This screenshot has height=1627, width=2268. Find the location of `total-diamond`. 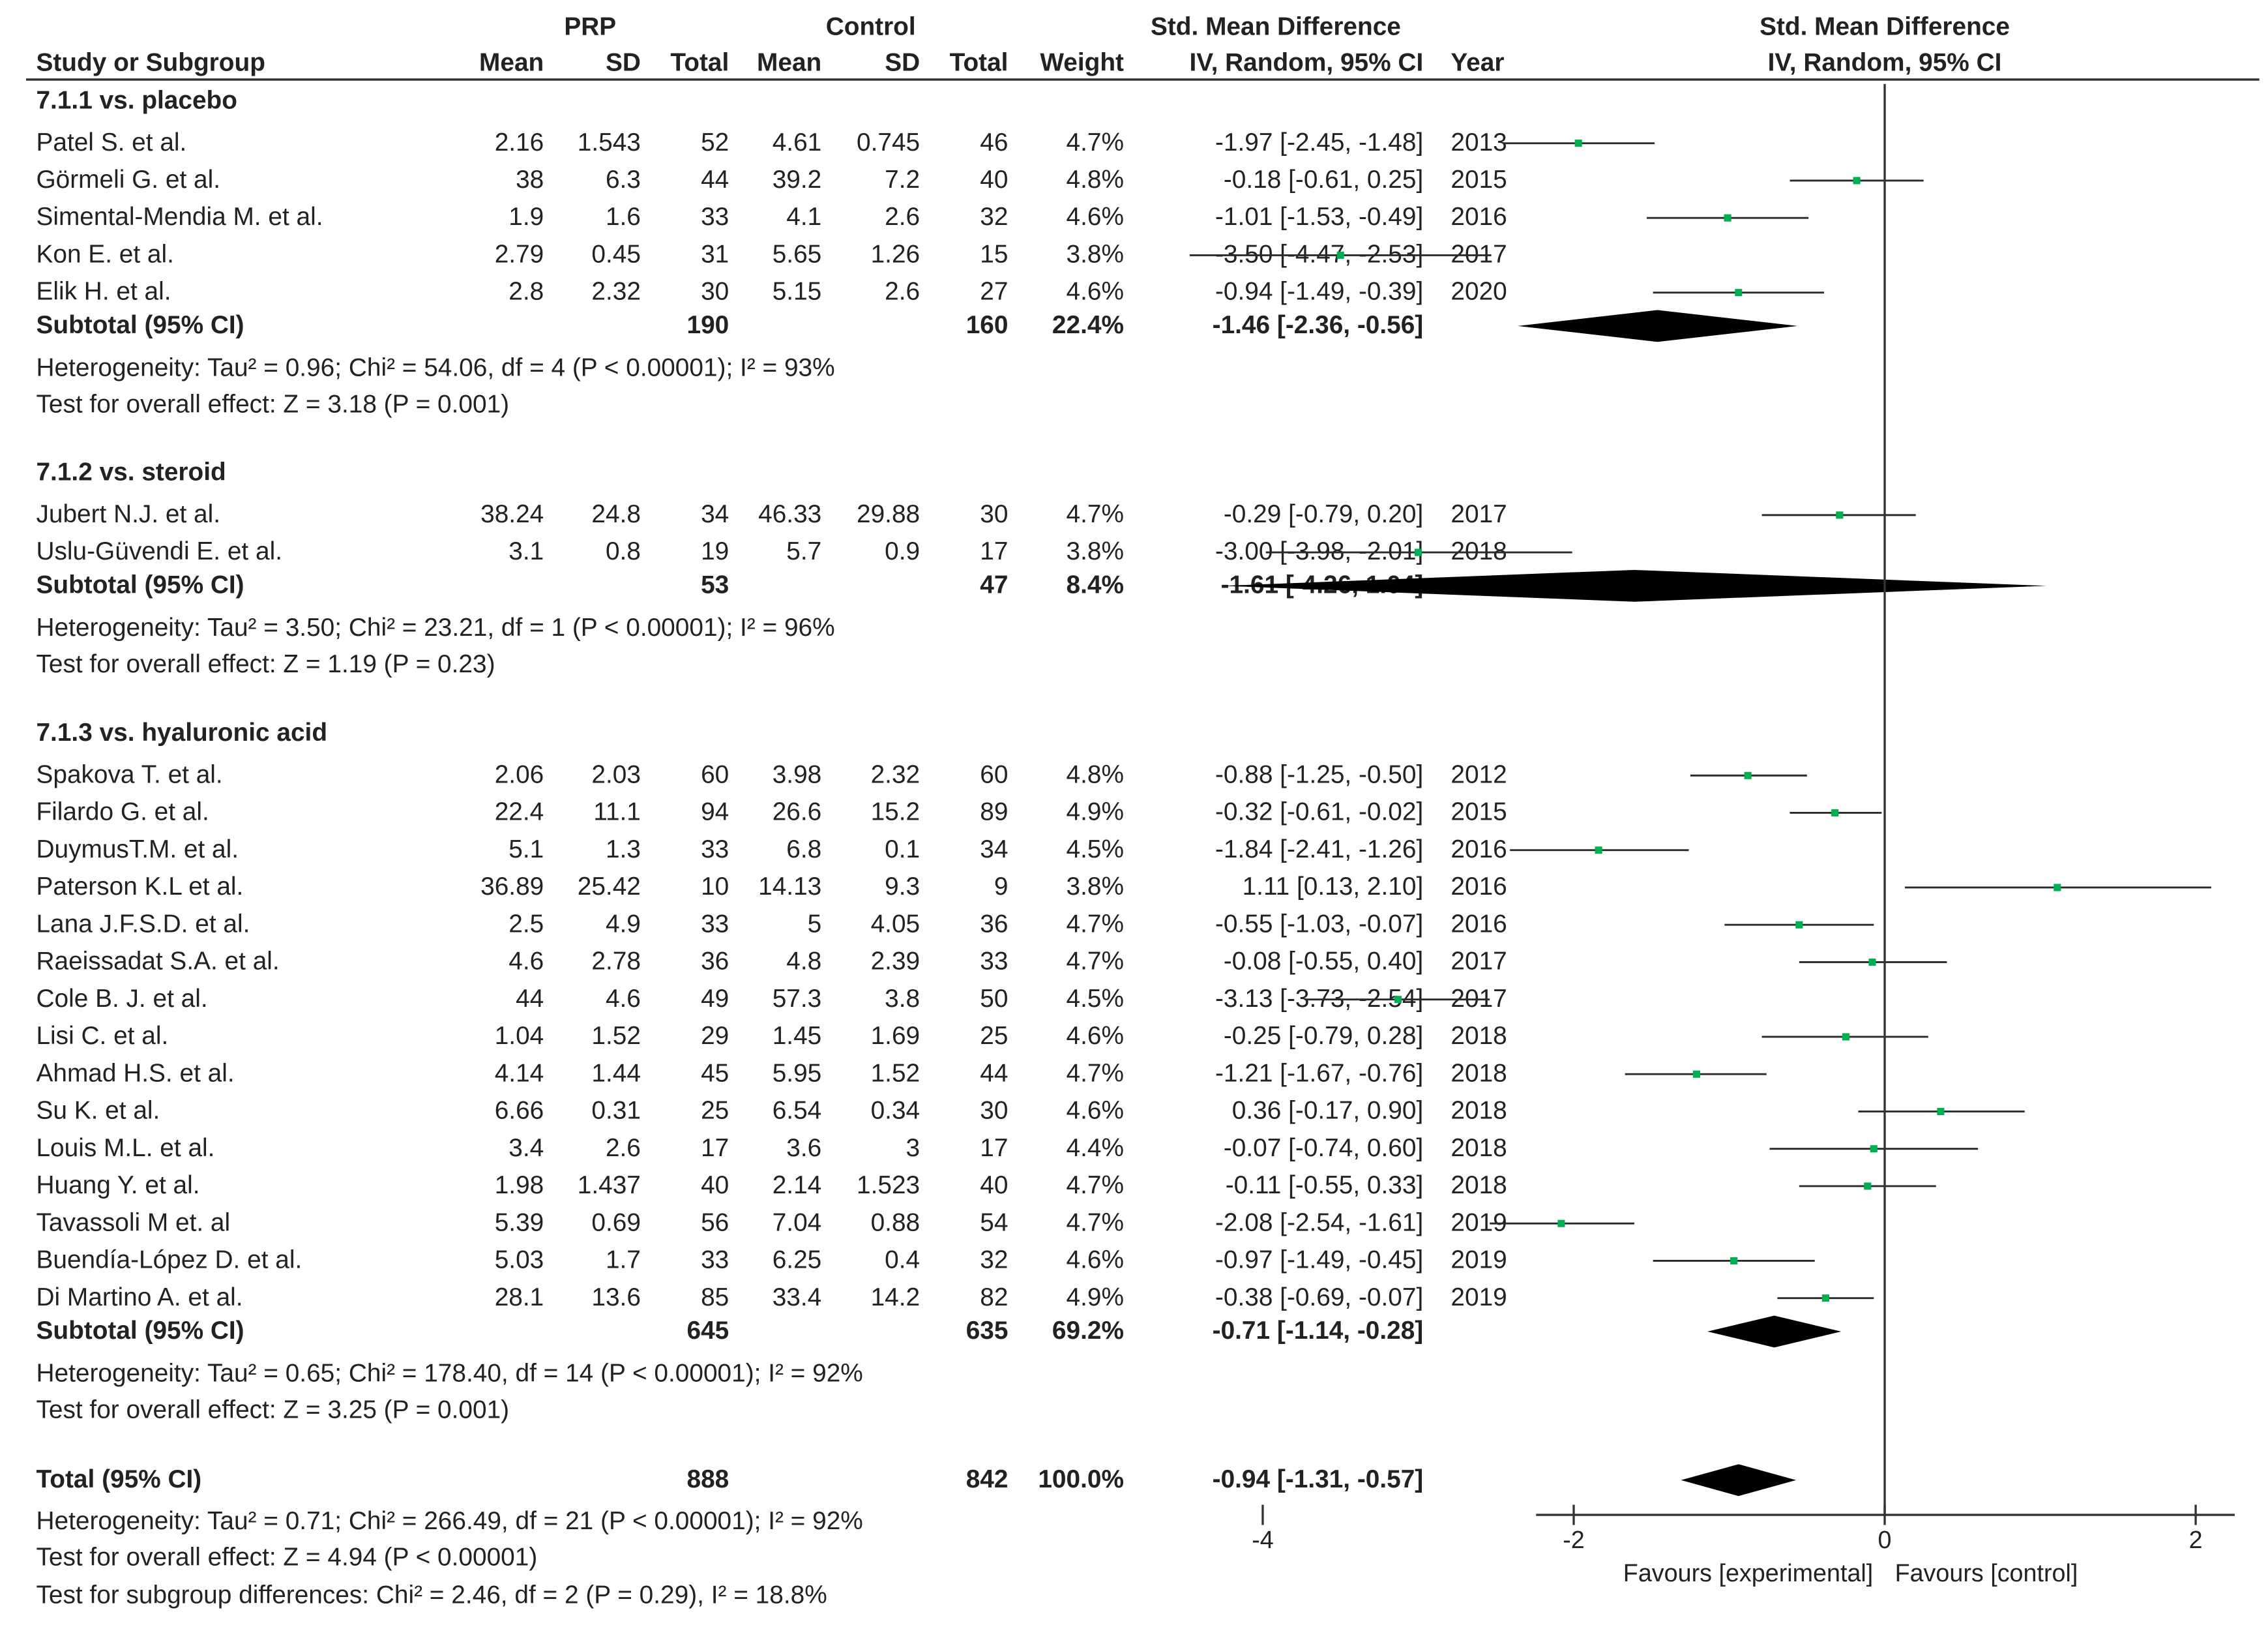

total-diamond is located at coordinates (1739, 1480).